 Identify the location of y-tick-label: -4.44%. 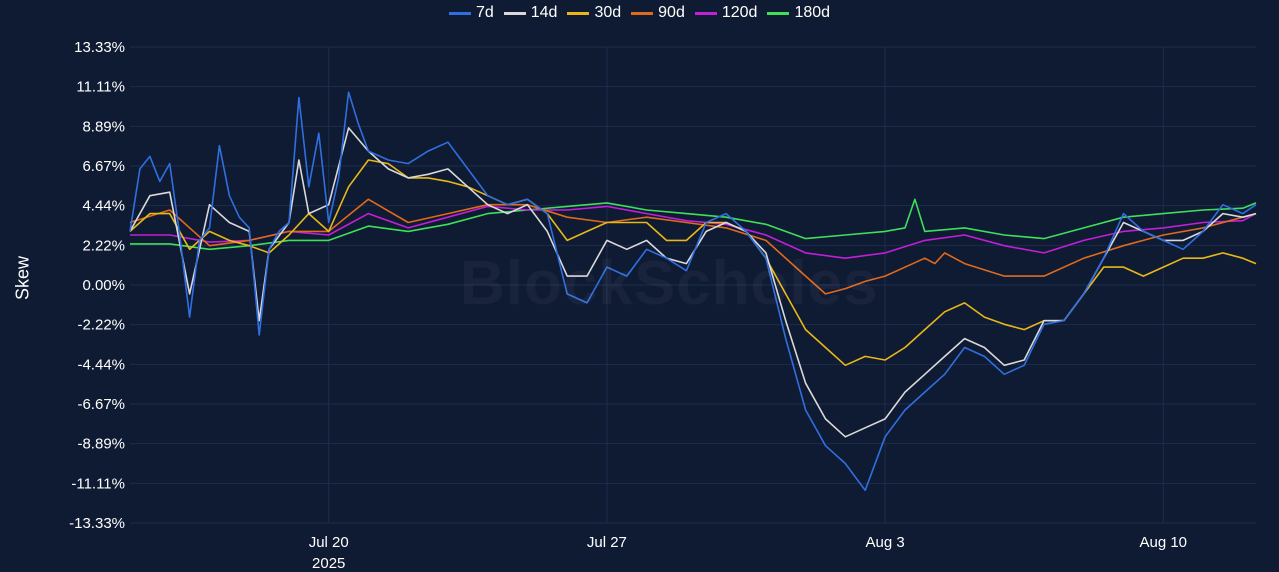
(101, 364).